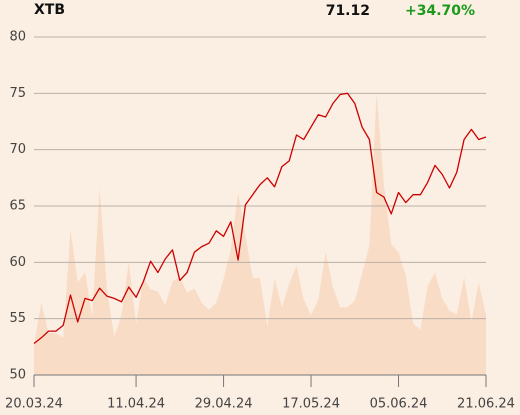 Image resolution: width=520 pixels, height=415 pixels. I want to click on last-price: 71.12, so click(348, 11).